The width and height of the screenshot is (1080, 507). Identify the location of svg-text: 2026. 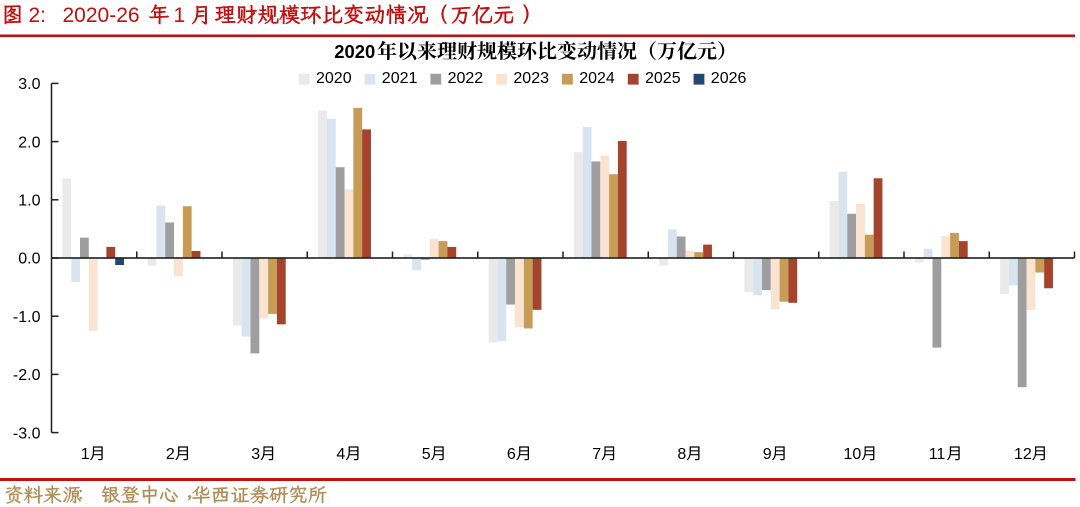
(729, 78).